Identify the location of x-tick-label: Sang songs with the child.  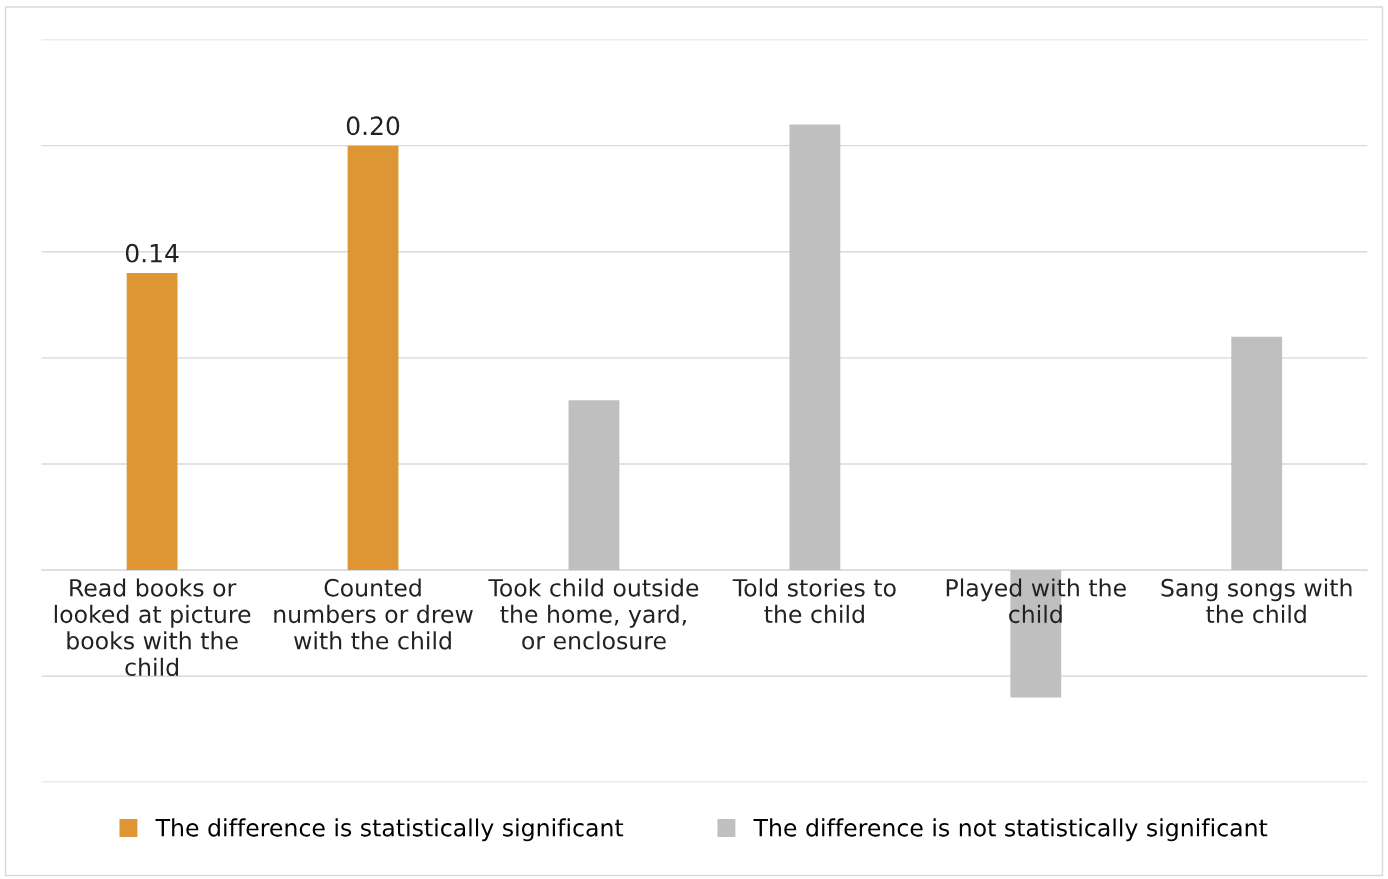
(1256, 601).